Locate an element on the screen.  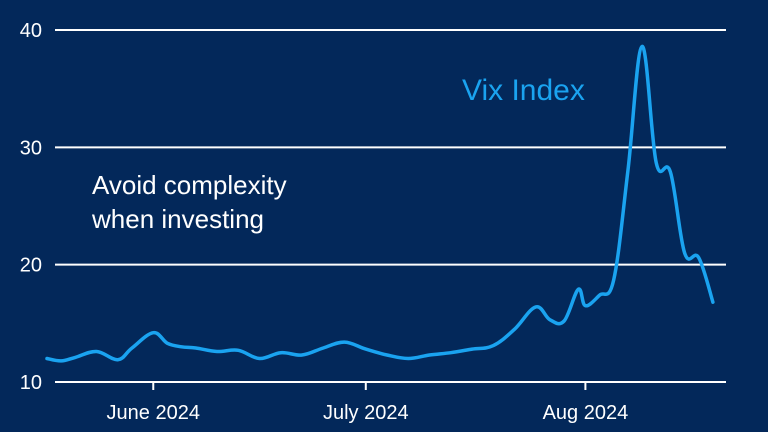
y-tick-label: 40 is located at coordinates (31, 31).